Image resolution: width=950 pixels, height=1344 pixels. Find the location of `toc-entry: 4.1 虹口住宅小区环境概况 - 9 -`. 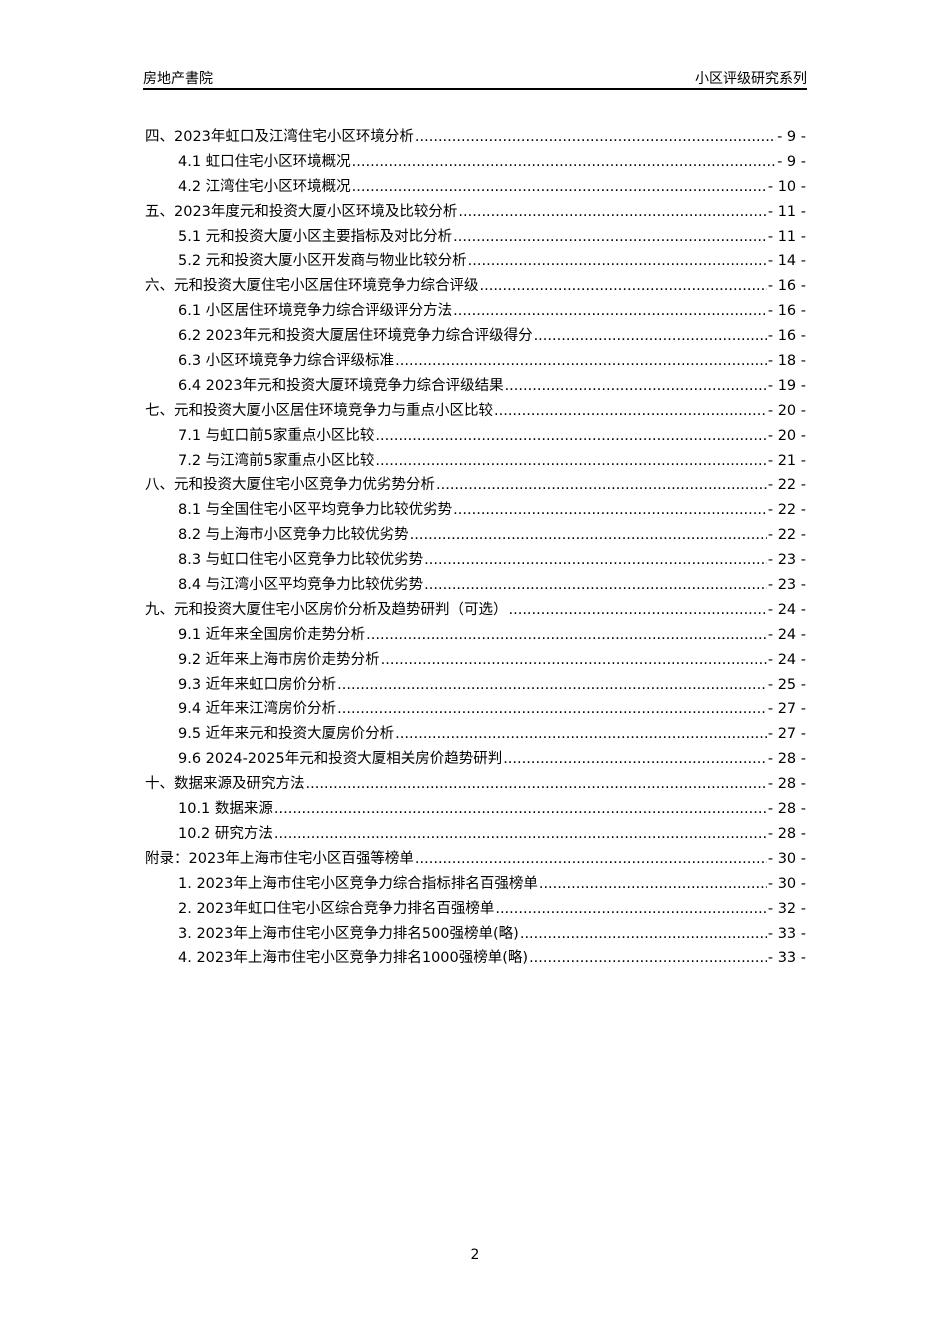

toc-entry: 4.1 虹口住宅小区环境概况 - 9 - is located at coordinates (475, 162).